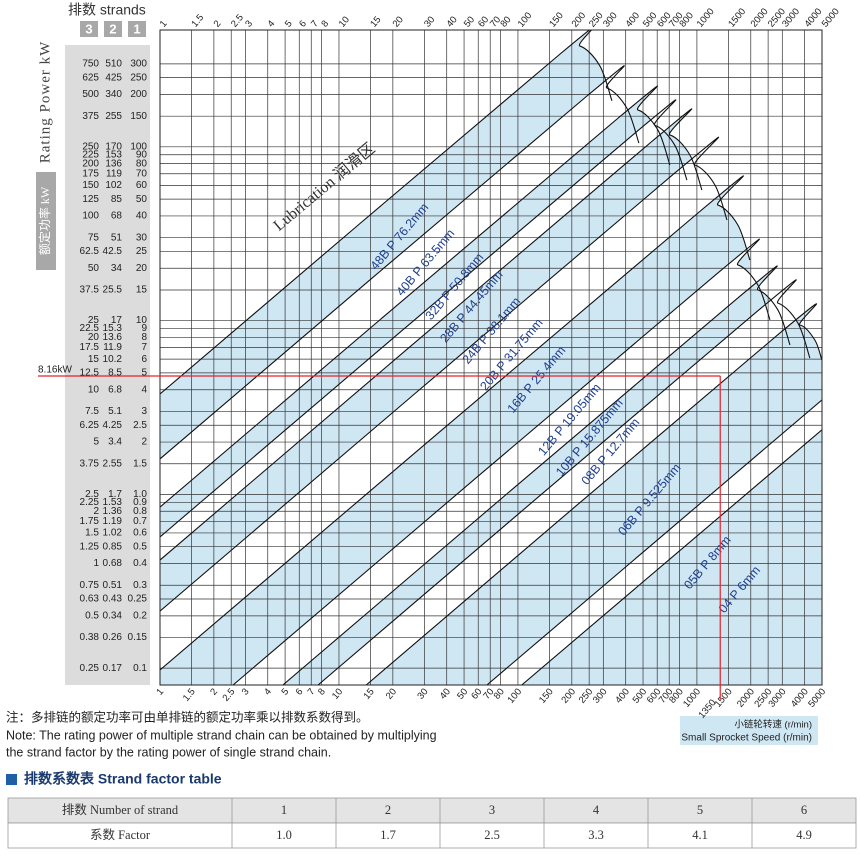 The height and width of the screenshot is (868, 860). Describe the element at coordinates (142, 290) in the screenshot. I see `y-tick-label: 15` at that location.